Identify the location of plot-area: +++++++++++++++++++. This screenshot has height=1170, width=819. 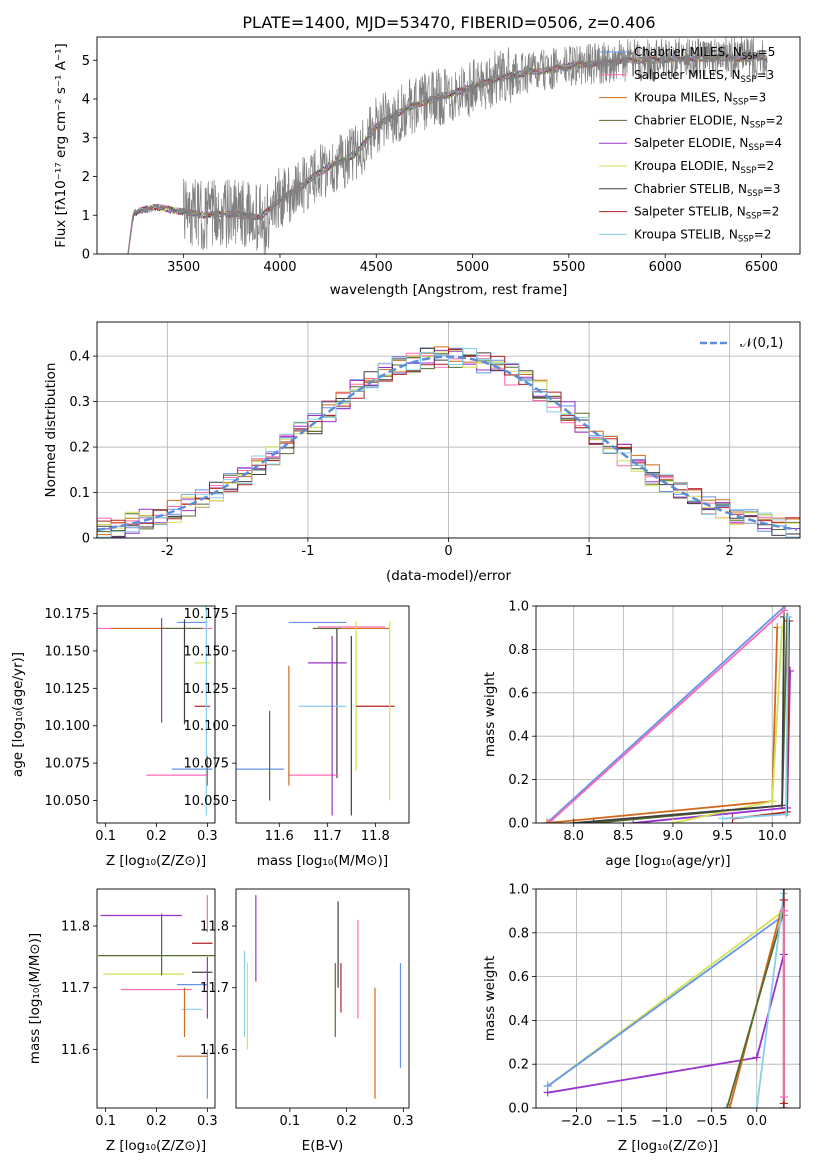
(665, 999).